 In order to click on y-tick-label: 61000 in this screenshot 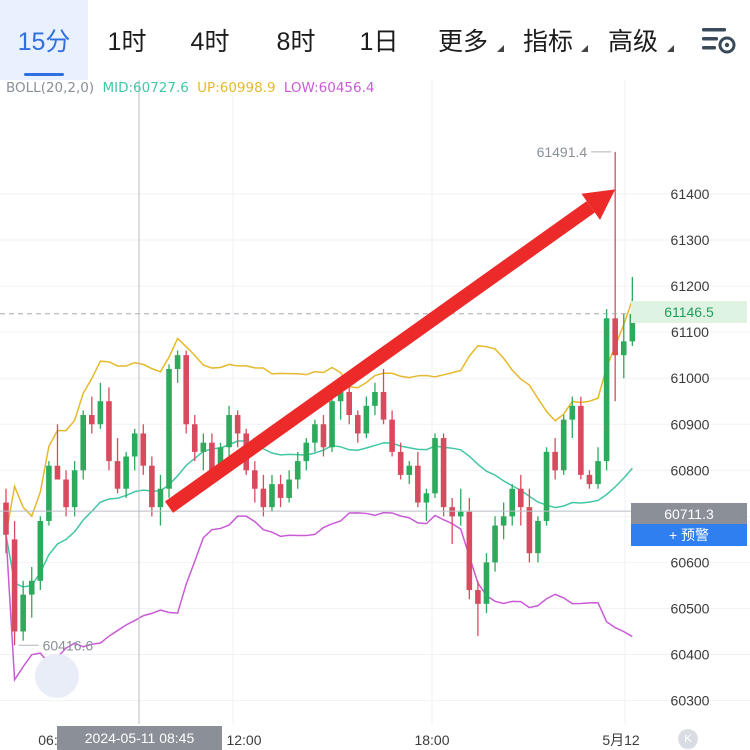, I will do `click(690, 378)`.